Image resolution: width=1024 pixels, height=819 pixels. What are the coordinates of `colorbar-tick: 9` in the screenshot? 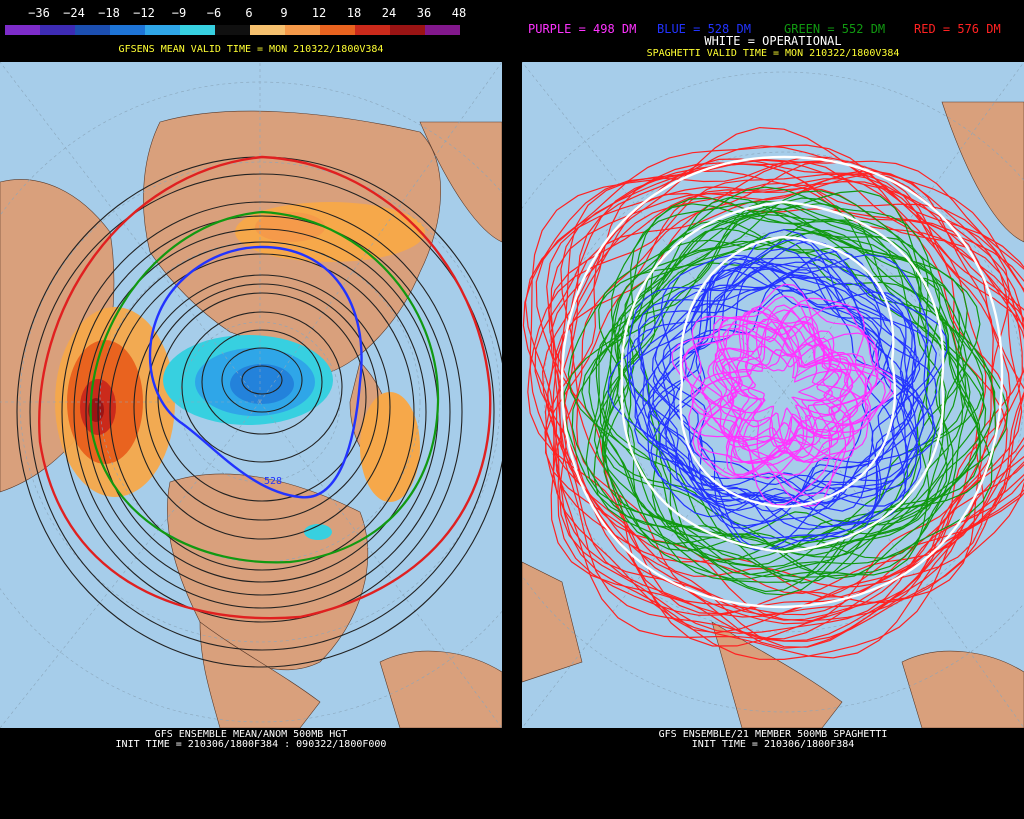 It's located at (284, 13).